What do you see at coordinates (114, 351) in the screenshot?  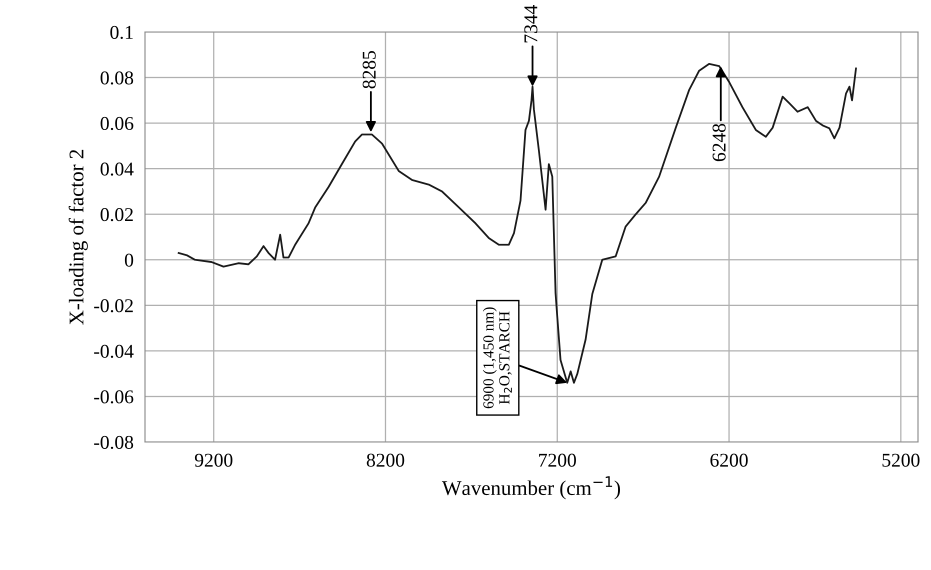 I see `y-tick-label: -0.04` at bounding box center [114, 351].